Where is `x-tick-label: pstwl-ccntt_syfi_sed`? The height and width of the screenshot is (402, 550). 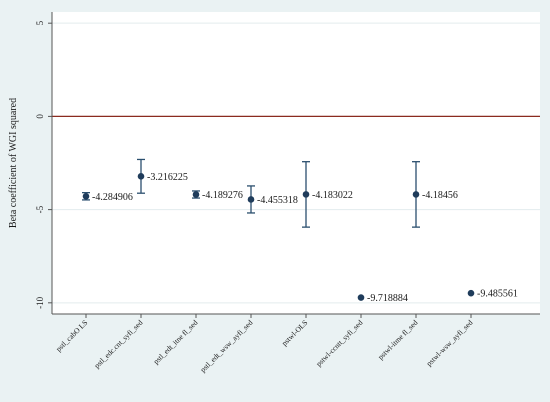
x-tick-label: pstwl-ccntt_syfi_sed is located at coordinates (339, 343).